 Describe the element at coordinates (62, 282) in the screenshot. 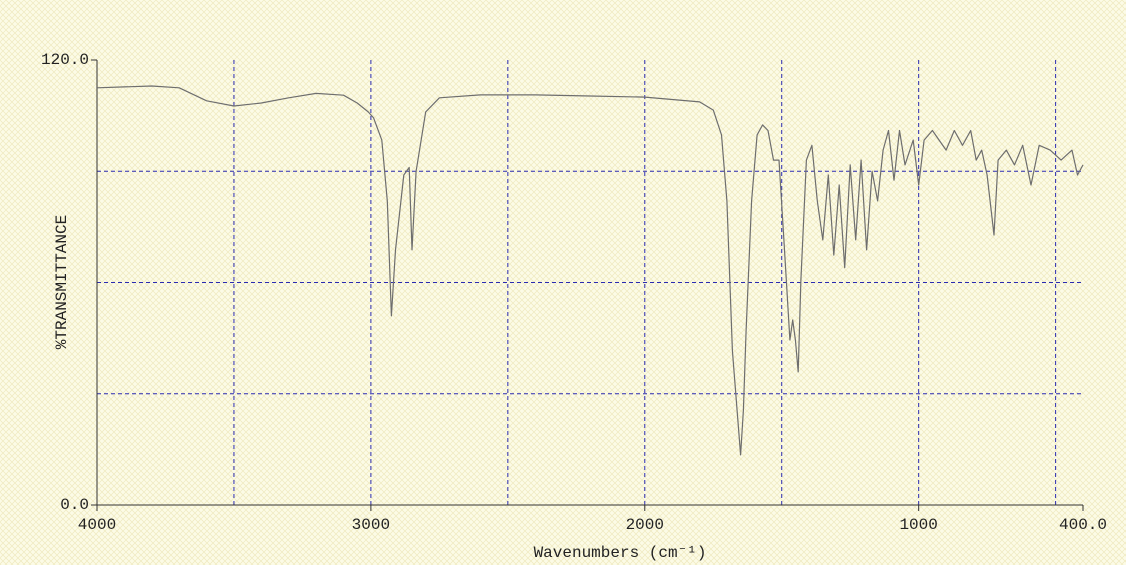

I see `y-axis-label: %TRANSMITTANCE` at that location.